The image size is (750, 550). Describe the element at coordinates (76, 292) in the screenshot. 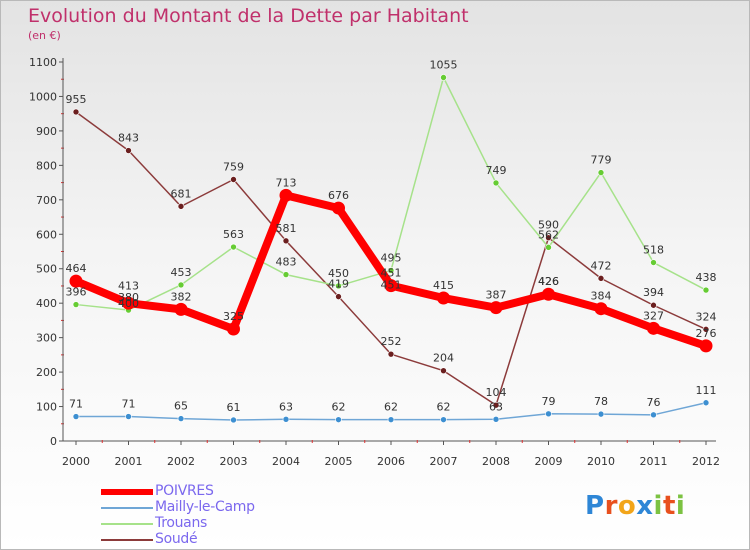

I see `data-label: 396` at that location.